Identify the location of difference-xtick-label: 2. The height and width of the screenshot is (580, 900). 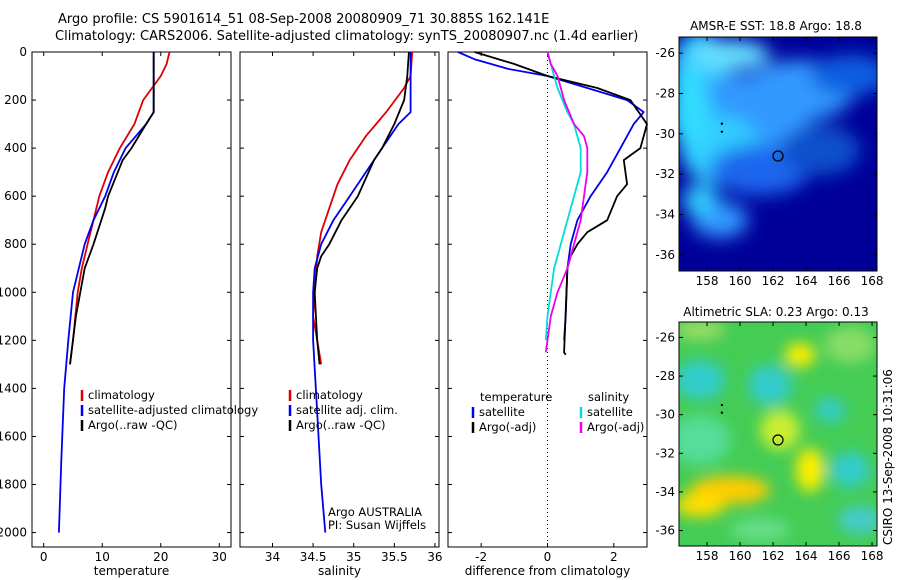
(614, 557).